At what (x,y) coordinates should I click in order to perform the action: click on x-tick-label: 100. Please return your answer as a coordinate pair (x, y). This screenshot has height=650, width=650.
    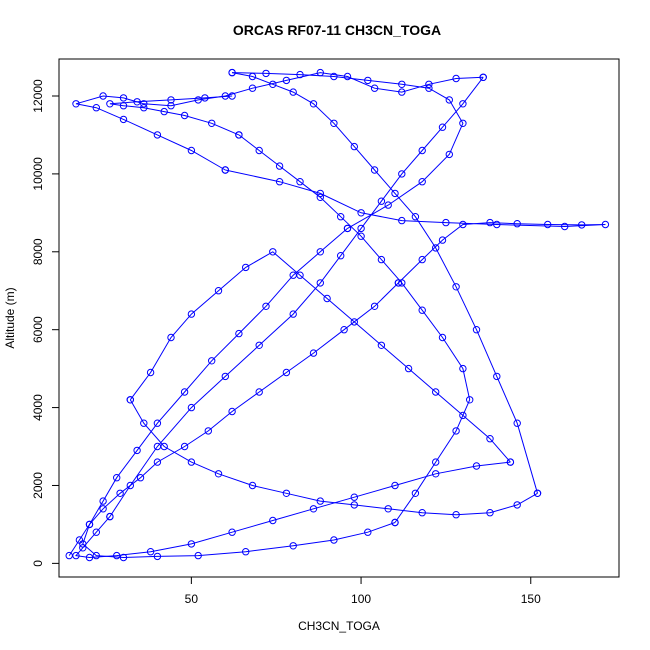
    Looking at the image, I should click on (361, 599).